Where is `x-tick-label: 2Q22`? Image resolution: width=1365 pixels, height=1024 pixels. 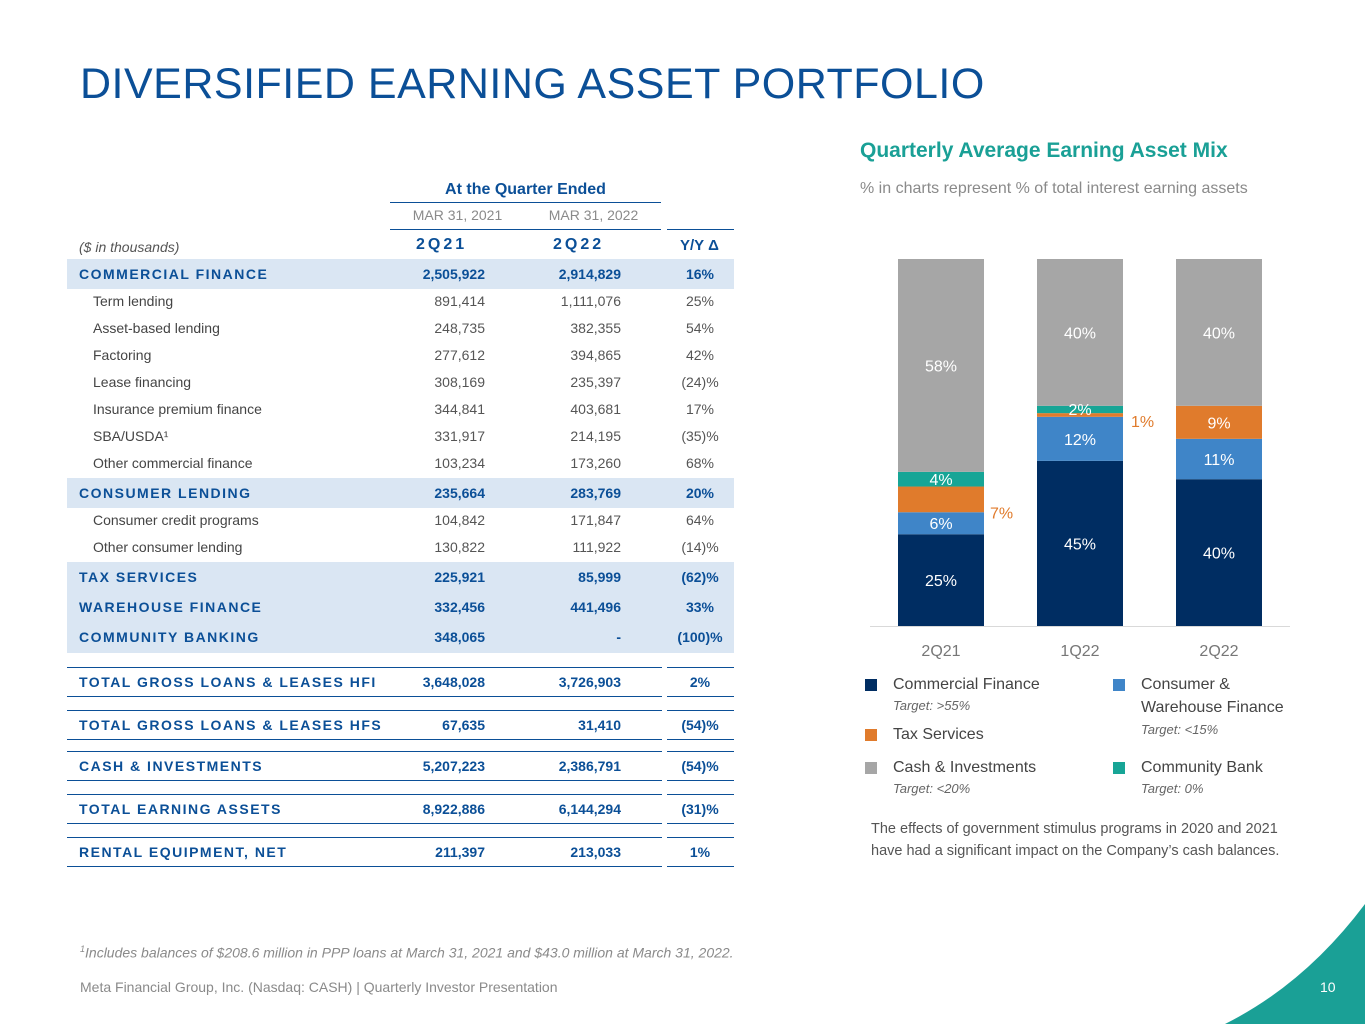
x-tick-label: 2Q22 is located at coordinates (1218, 651).